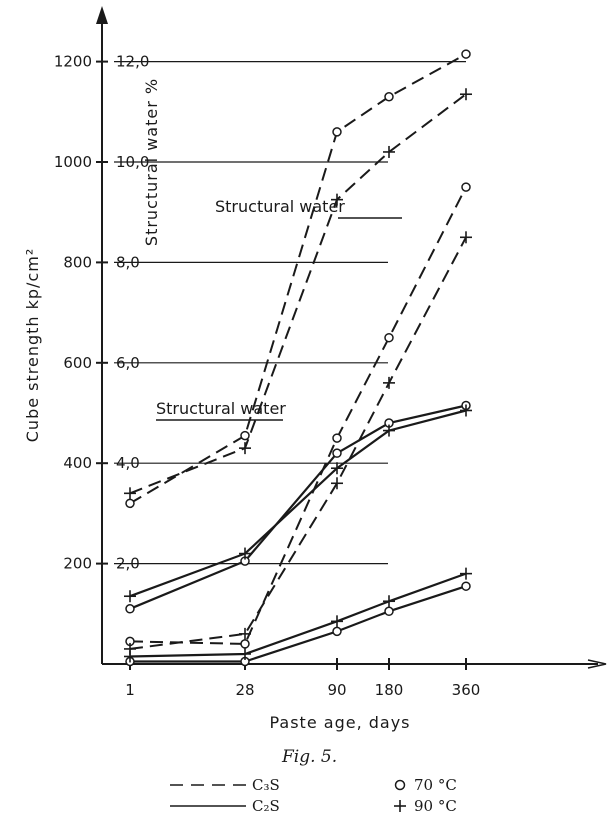 This screenshot has width=610, height=818. Describe the element at coordinates (435, 785) in the screenshot. I see `legend-70c-label: 70 °C` at that location.